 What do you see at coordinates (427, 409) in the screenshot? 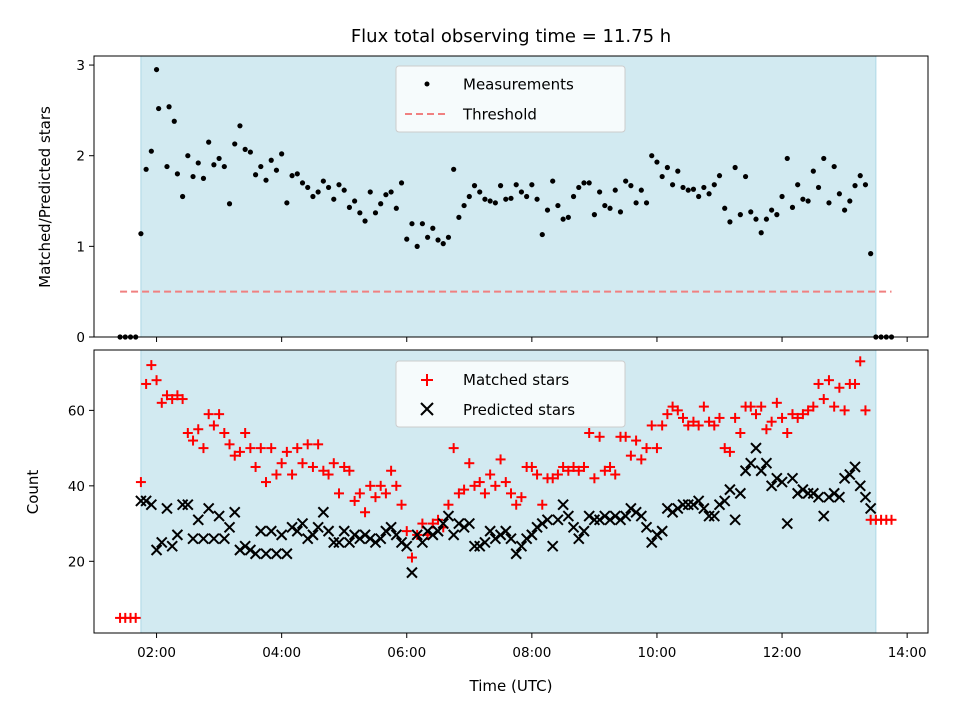
I see `predicted-stars-legend-marker` at bounding box center [427, 409].